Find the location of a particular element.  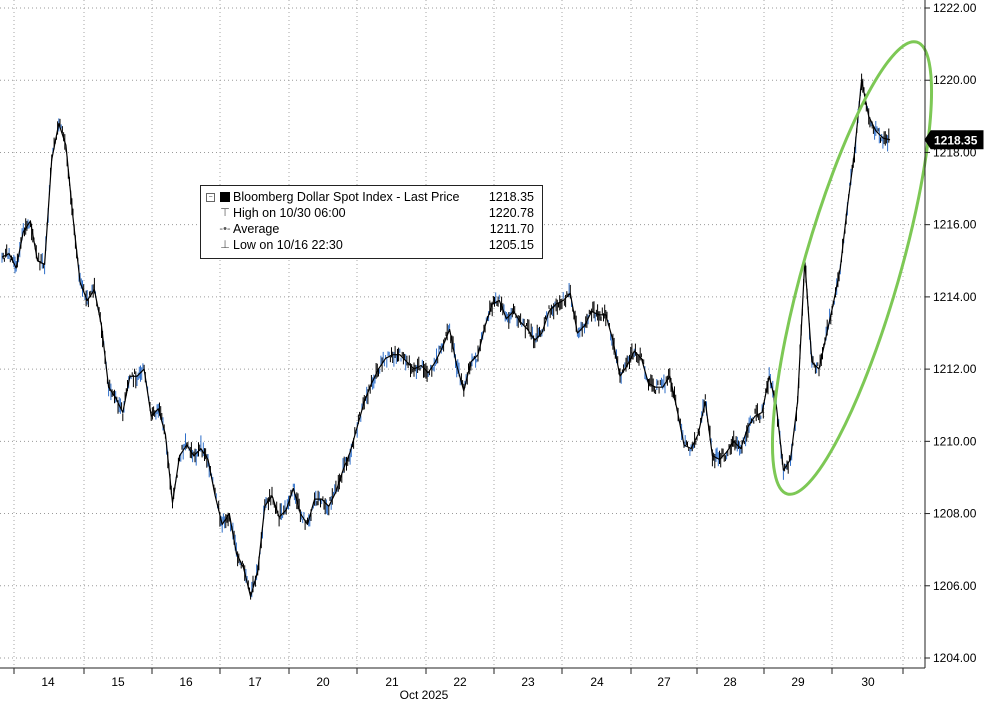

y-tick-label: 1212.00 is located at coordinates (955, 369).